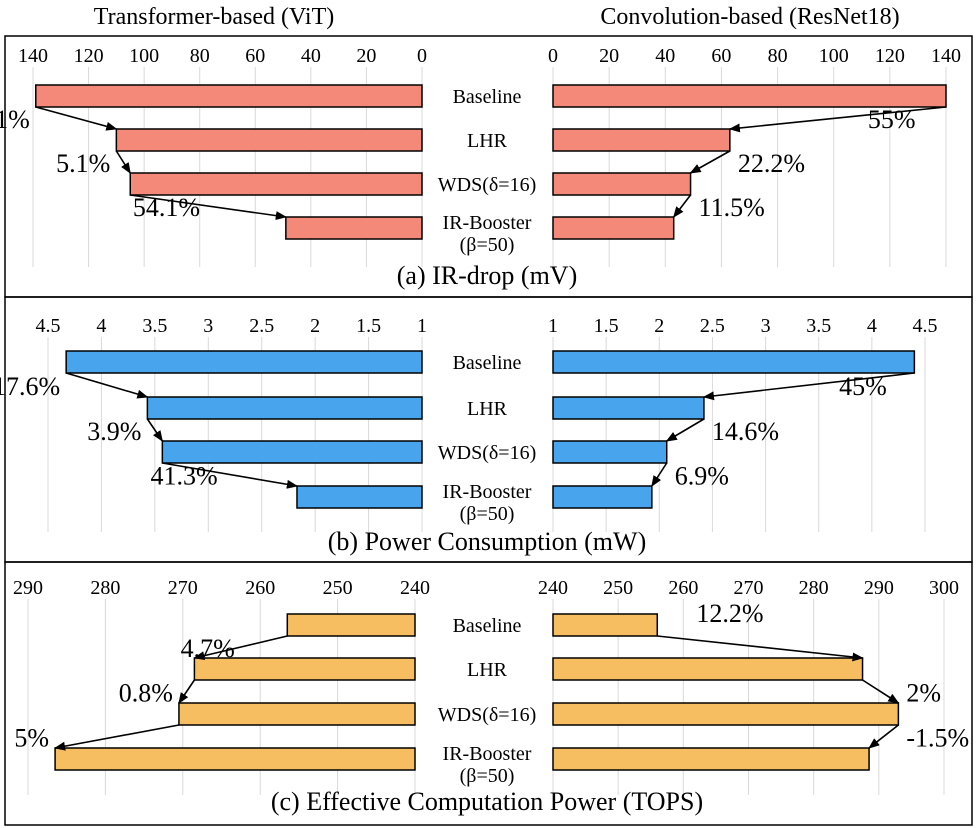 This screenshot has width=977, height=828. I want to click on left-change-label: 41.3%, so click(183, 476).